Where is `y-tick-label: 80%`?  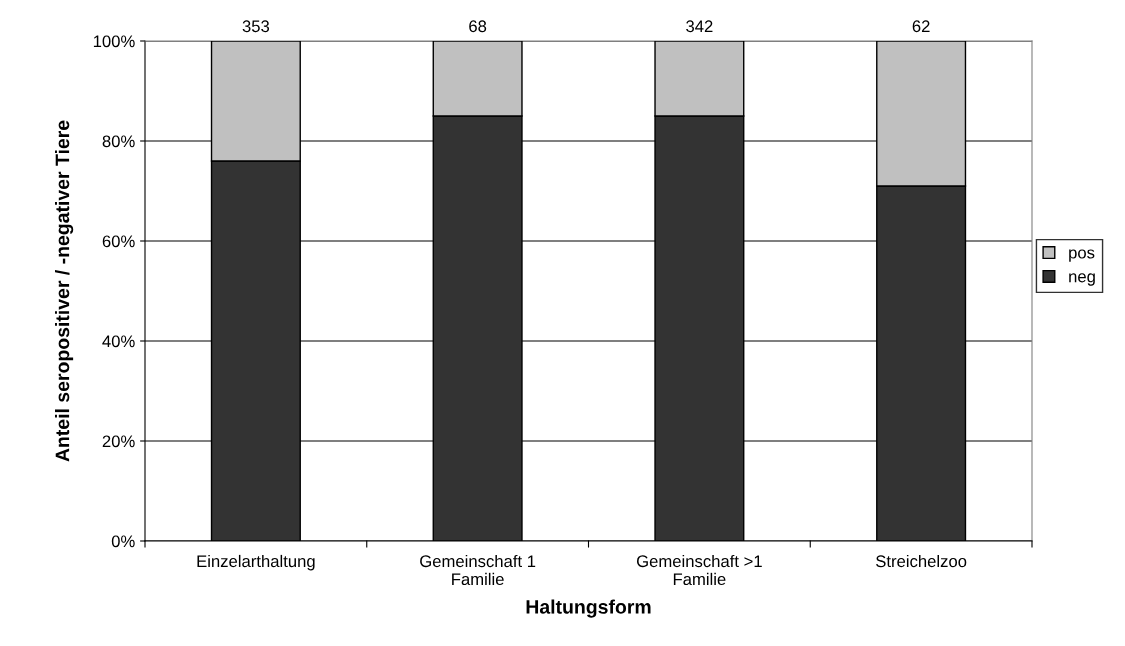
y-tick-label: 80% is located at coordinates (118, 141).